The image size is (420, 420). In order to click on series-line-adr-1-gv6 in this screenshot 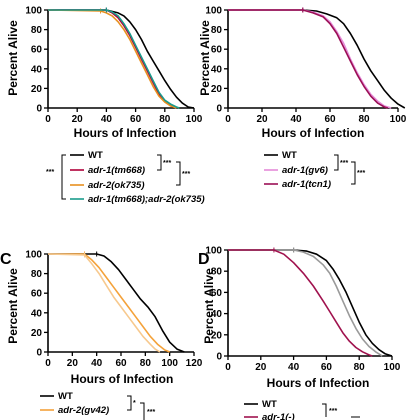, I will do `click(310, 59)`.